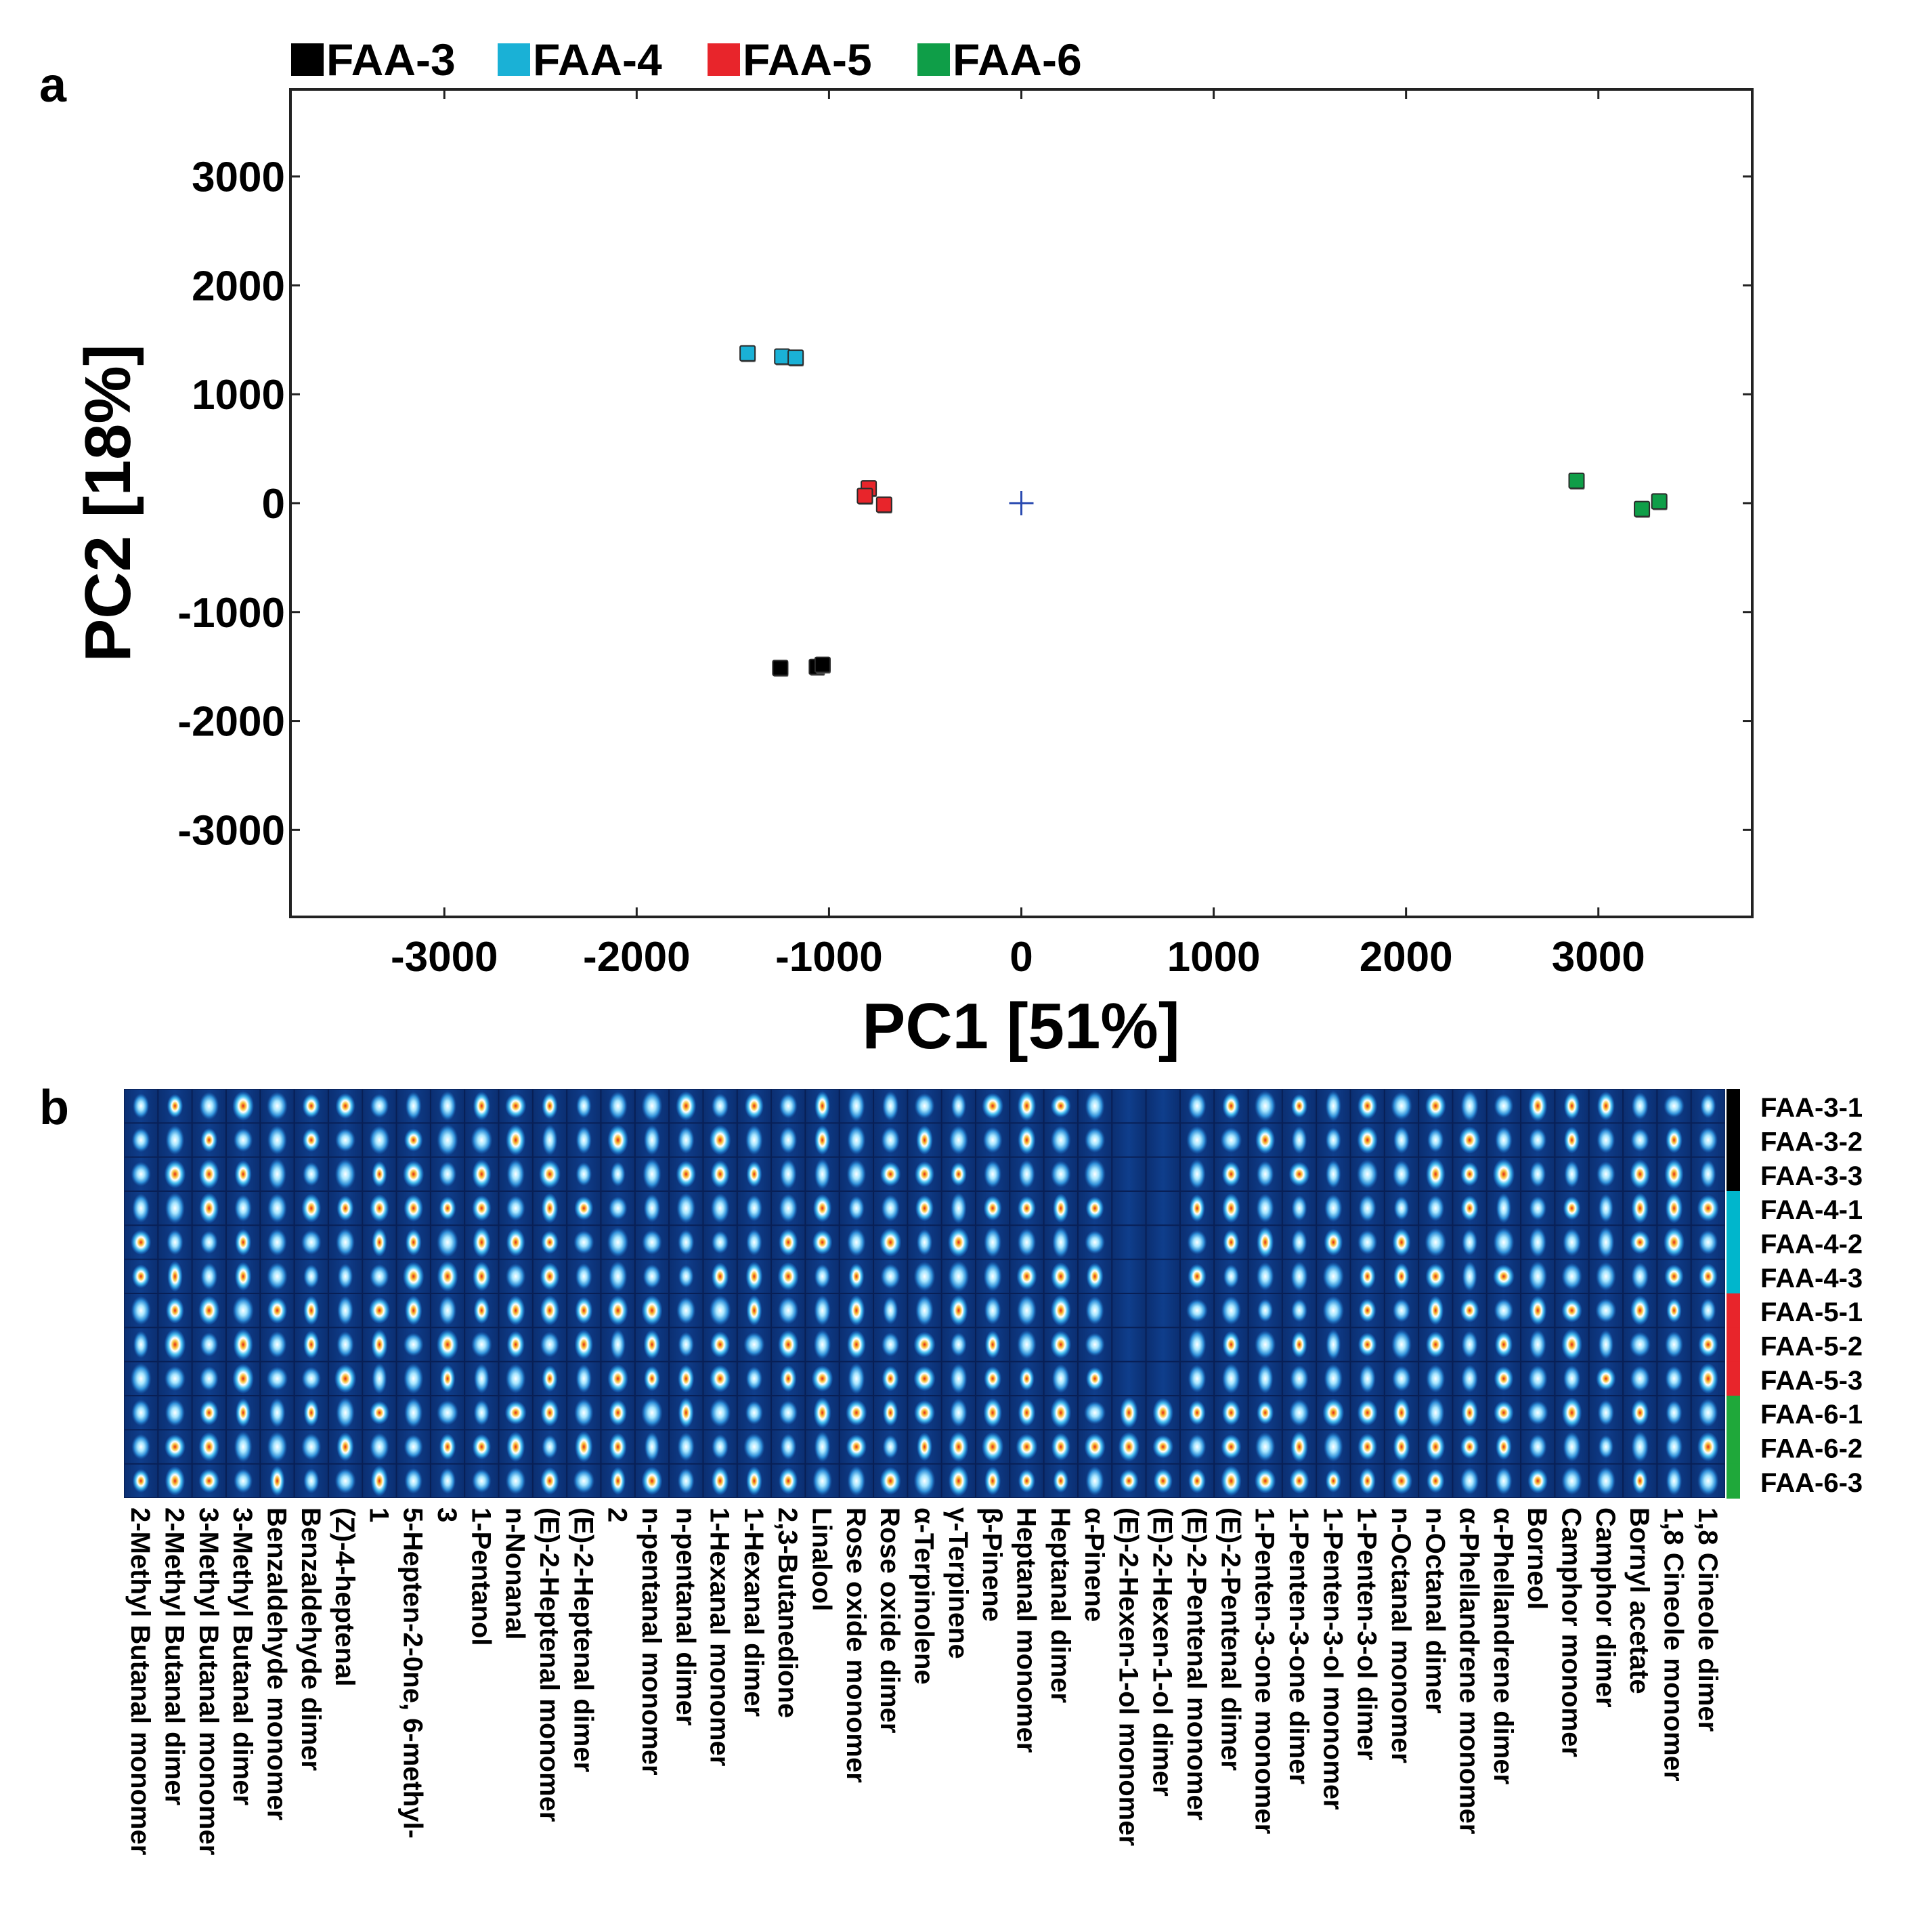 Image resolution: width=1910 pixels, height=1932 pixels. Describe the element at coordinates (1017, 60) in the screenshot. I see `legend-label: FAA-6` at that location.